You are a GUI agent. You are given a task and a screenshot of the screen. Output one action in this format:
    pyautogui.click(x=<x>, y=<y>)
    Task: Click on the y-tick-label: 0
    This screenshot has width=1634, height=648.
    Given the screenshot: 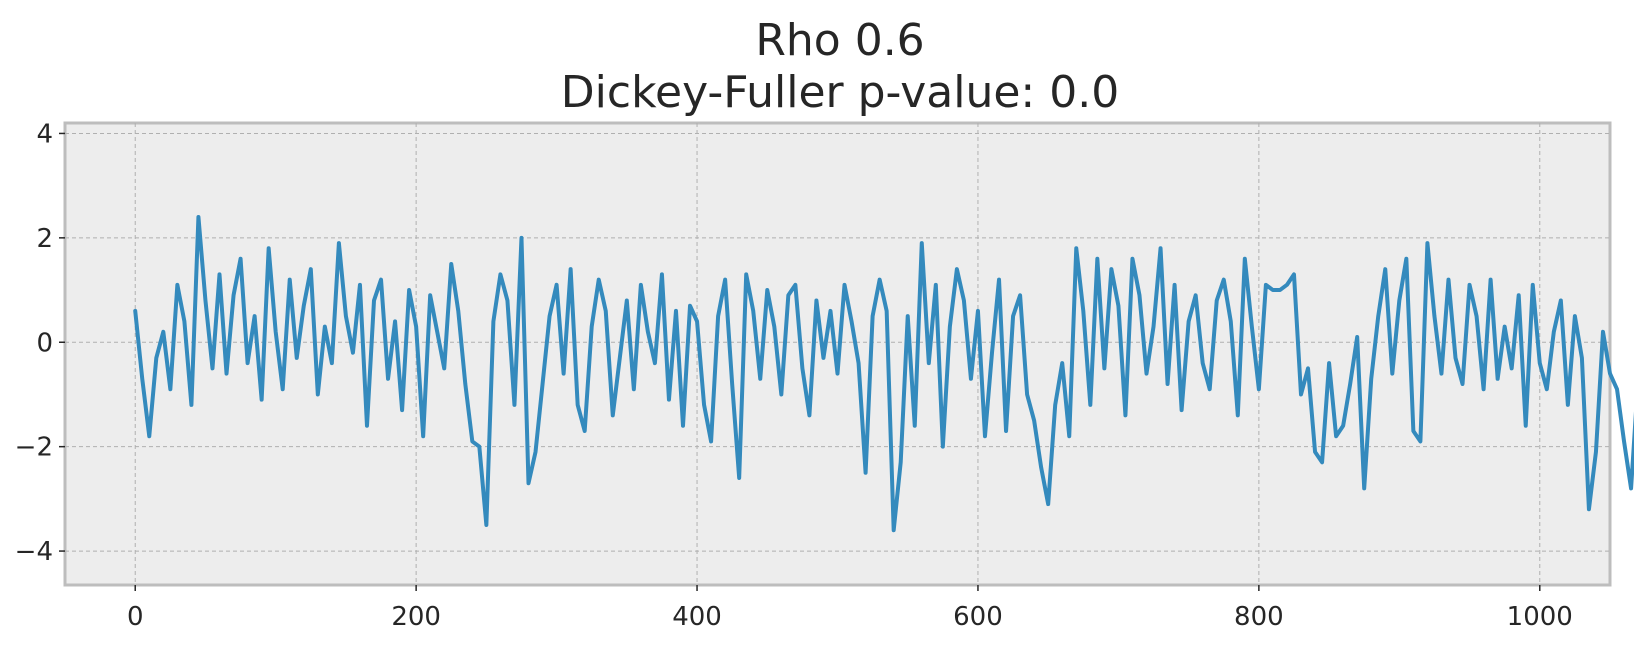 What is the action you would take?
    pyautogui.click(x=44, y=343)
    